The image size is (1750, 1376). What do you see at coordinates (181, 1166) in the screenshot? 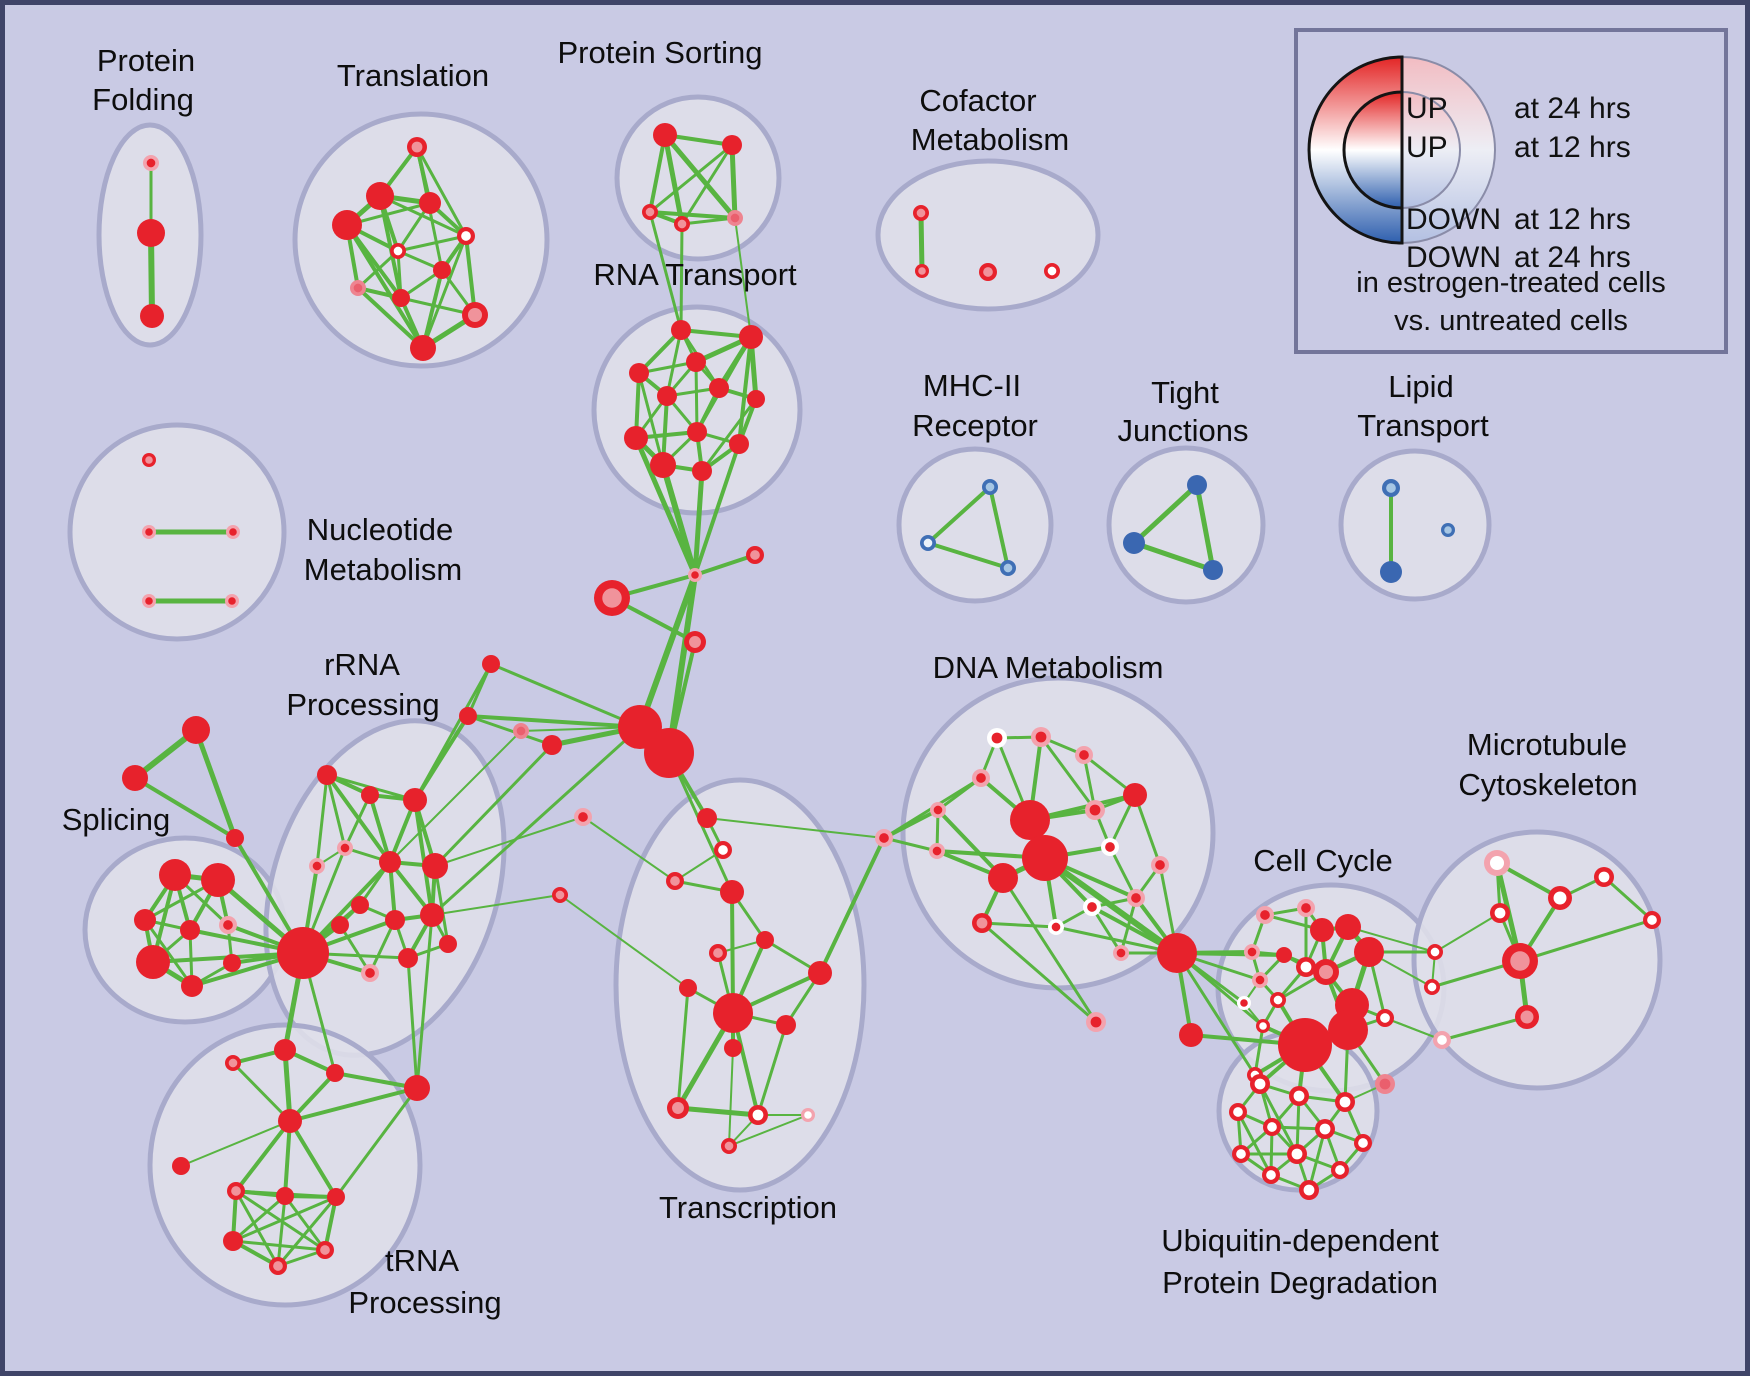
I see `node-tr6` at bounding box center [181, 1166].